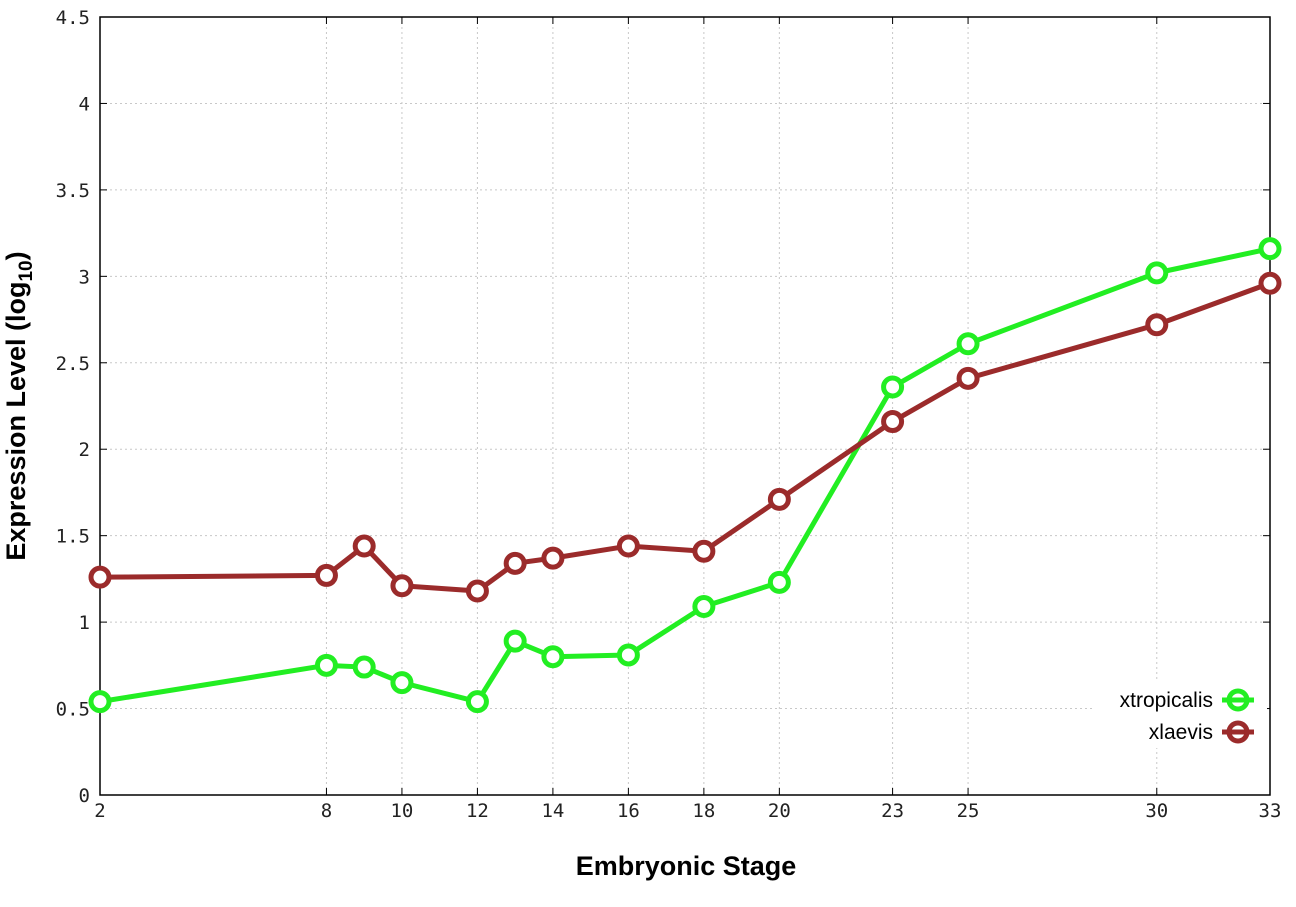 This screenshot has width=1296, height=907. What do you see at coordinates (1238, 700) in the screenshot?
I see `legend-marker-xtropicalis` at bounding box center [1238, 700].